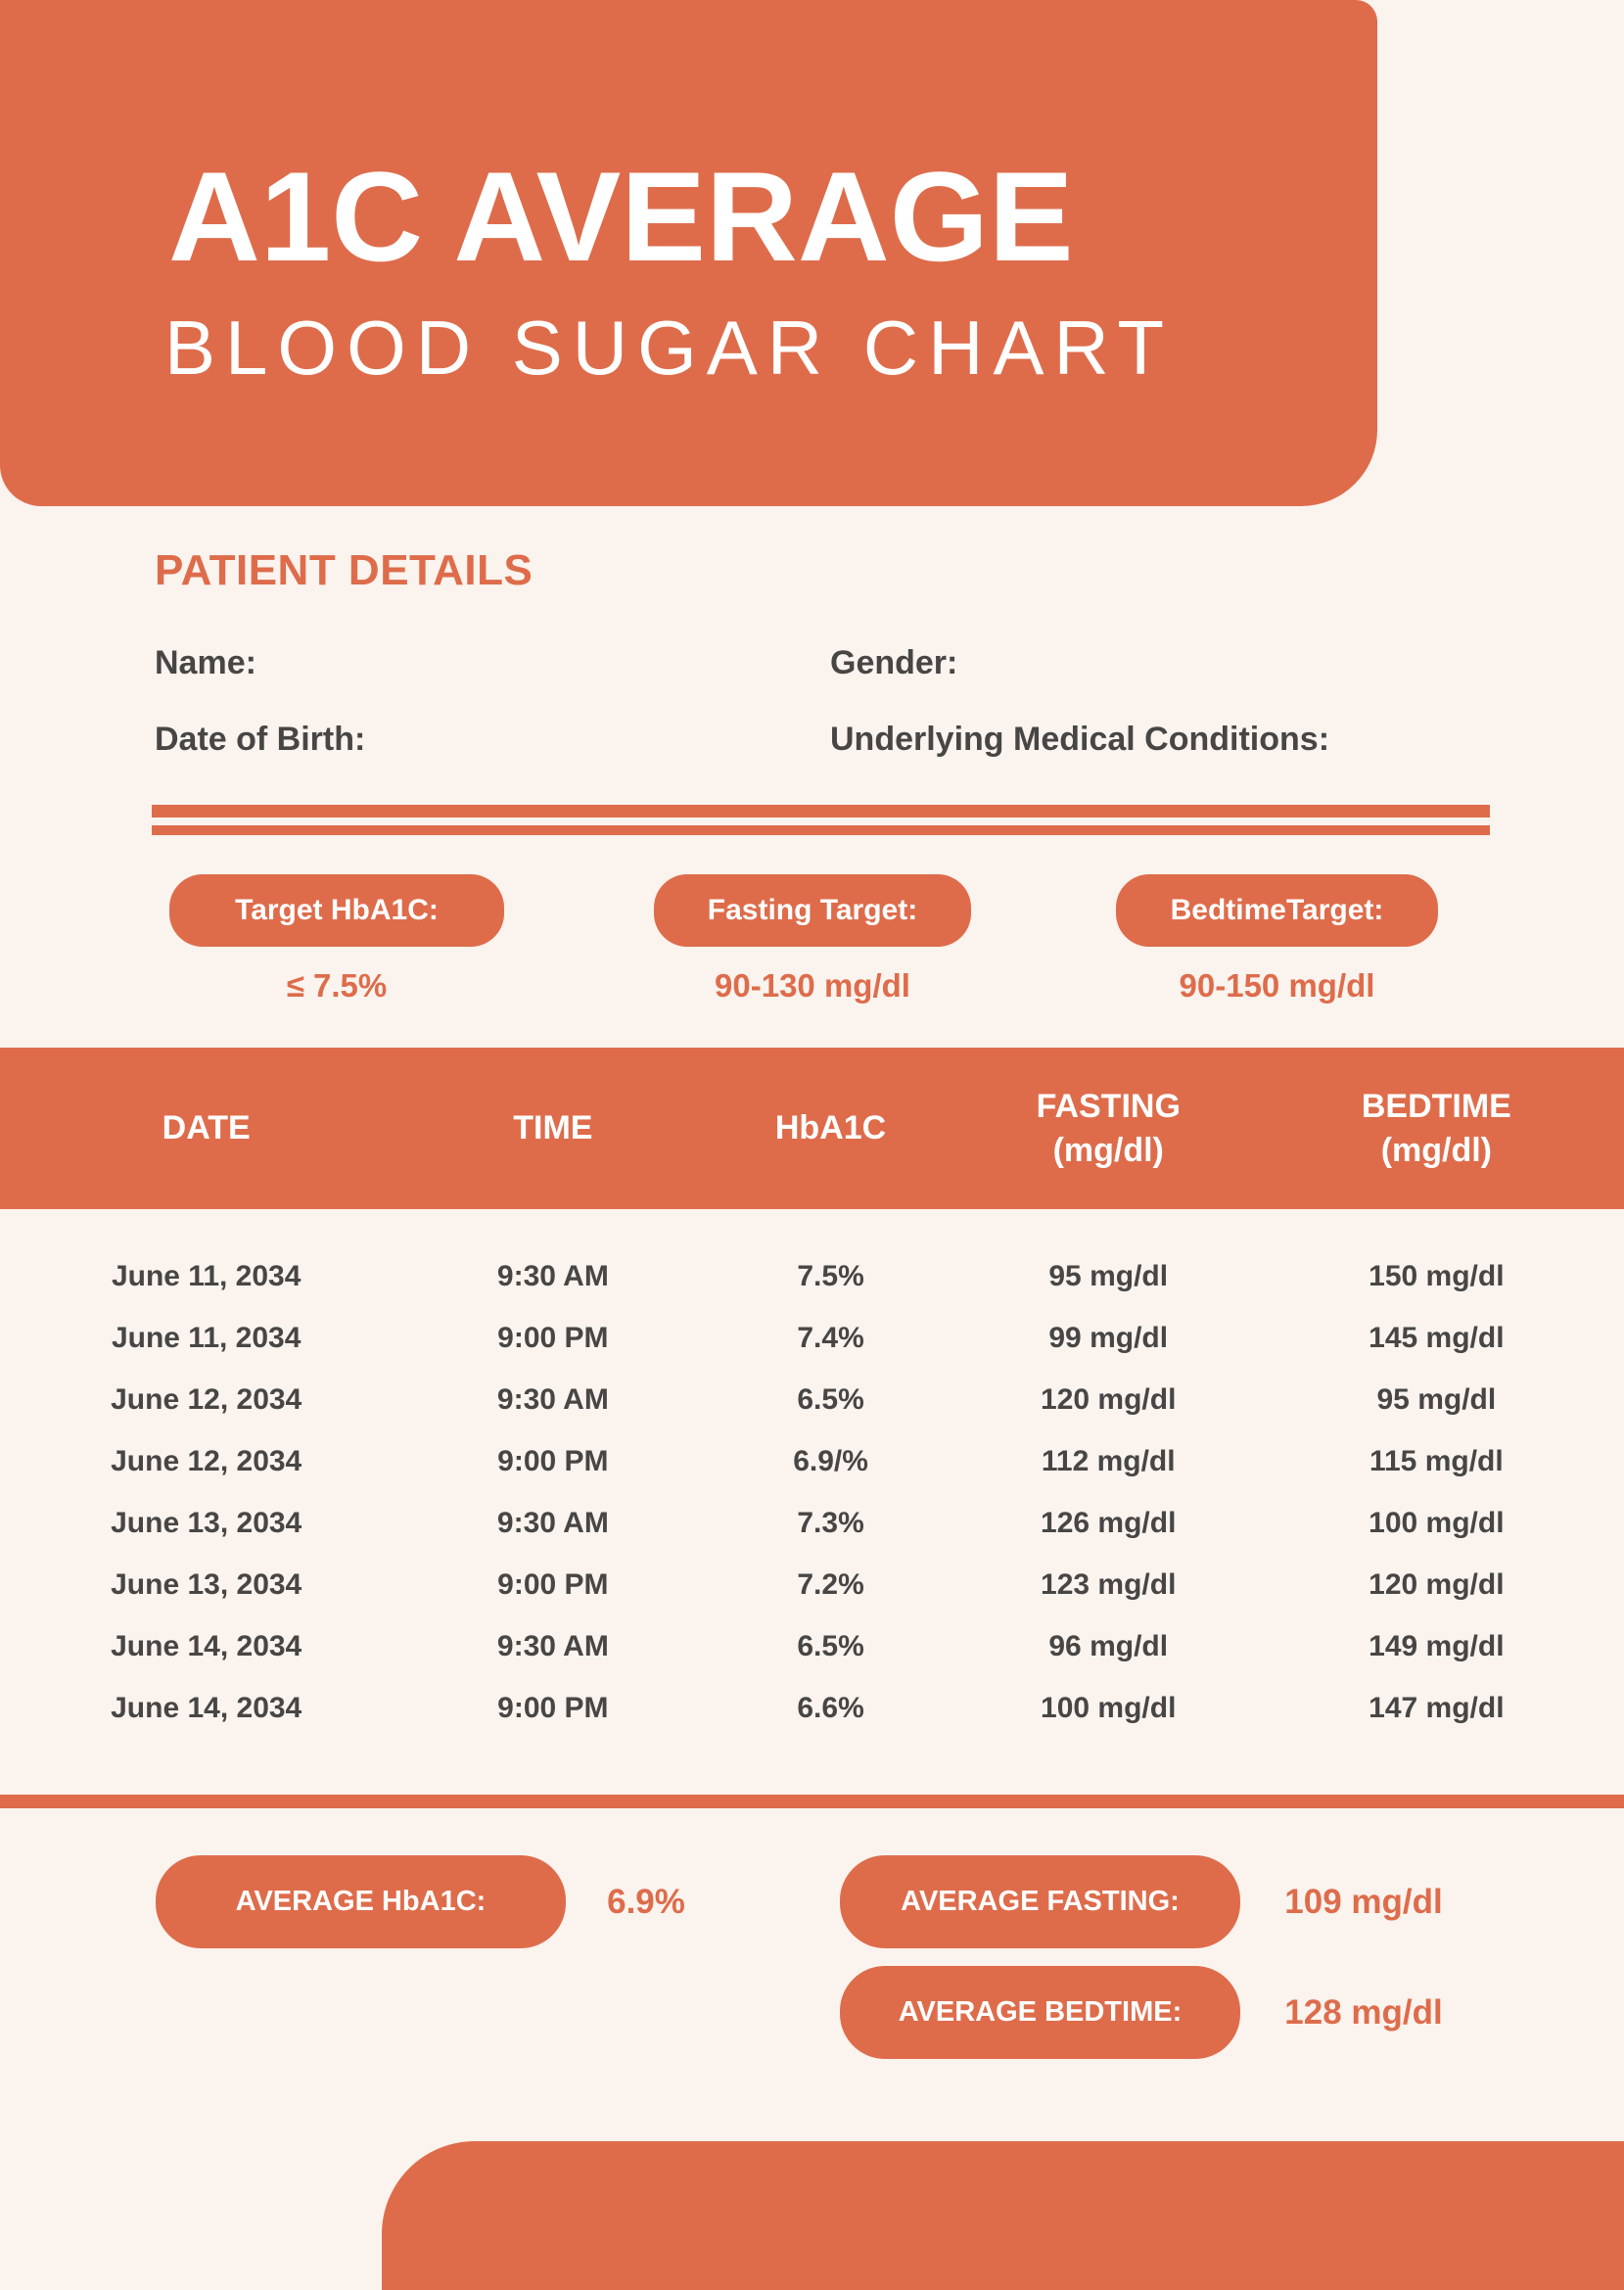  I want to click on average-bedtime-pill: AVERAGE BEDTIME:, so click(1040, 2012).